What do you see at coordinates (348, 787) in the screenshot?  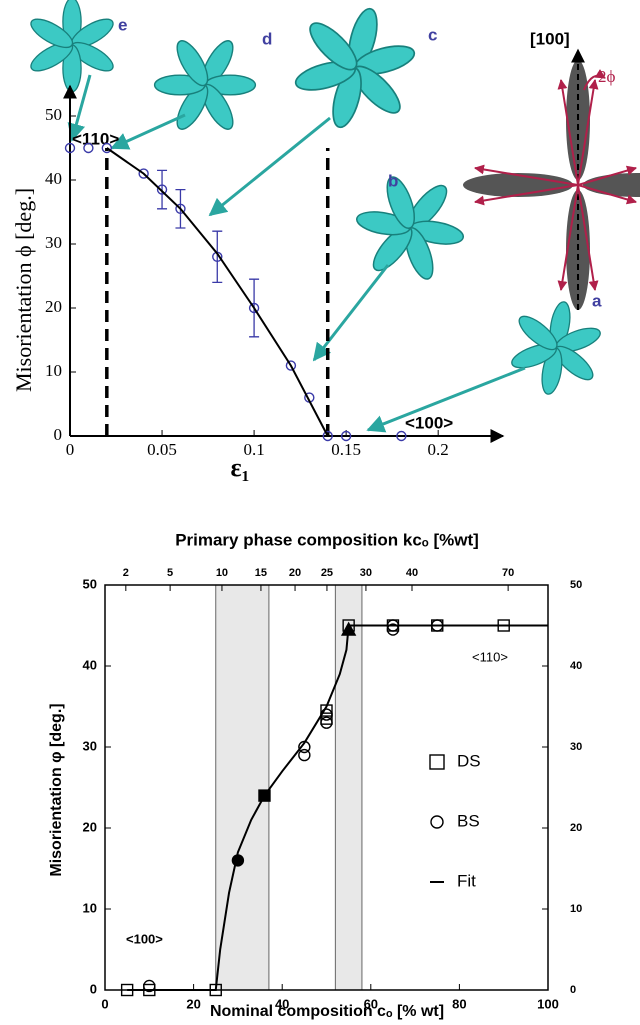 I see `shaded-band` at bounding box center [348, 787].